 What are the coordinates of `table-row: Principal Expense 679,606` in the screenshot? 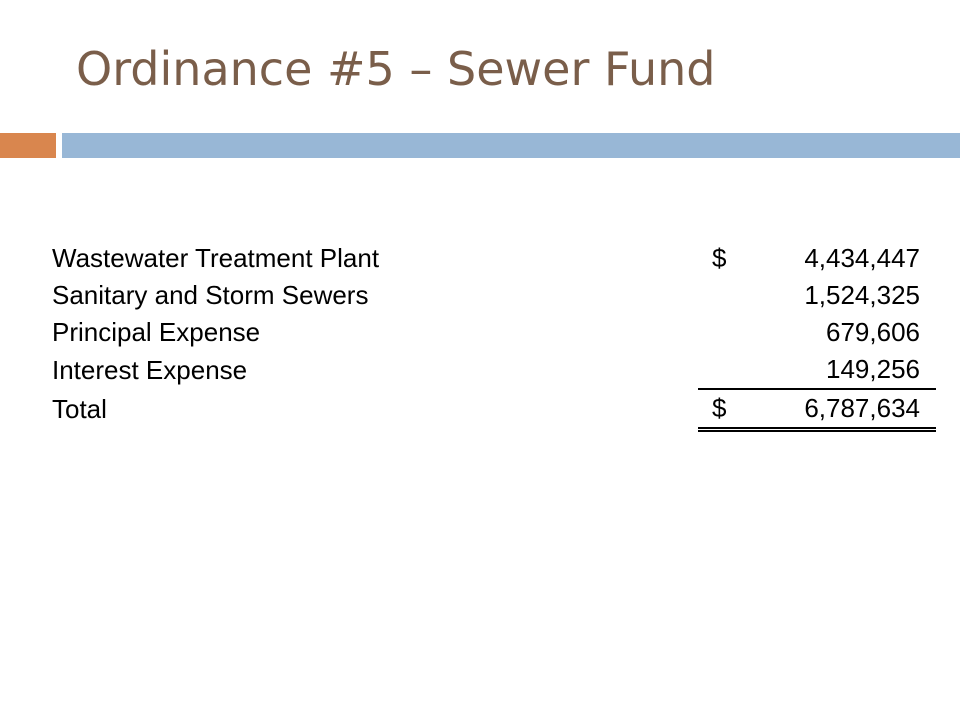 It's located at (494, 332).